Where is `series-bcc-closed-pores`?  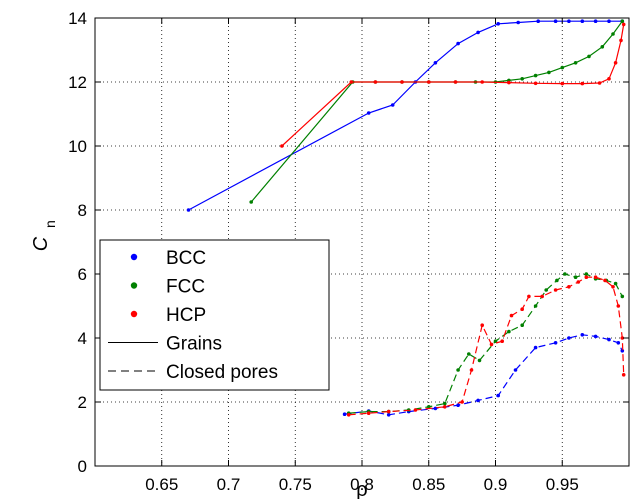 series-bcc-closed-pores is located at coordinates (483, 375).